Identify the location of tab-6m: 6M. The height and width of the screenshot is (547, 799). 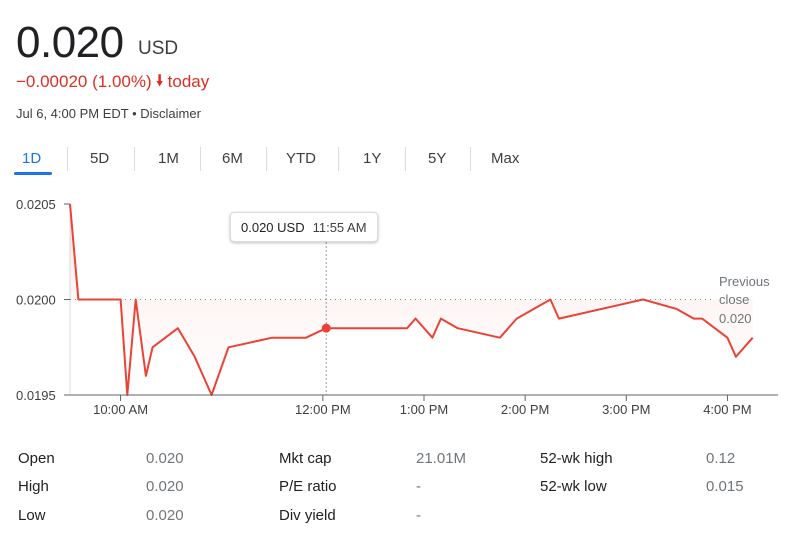
(232, 158).